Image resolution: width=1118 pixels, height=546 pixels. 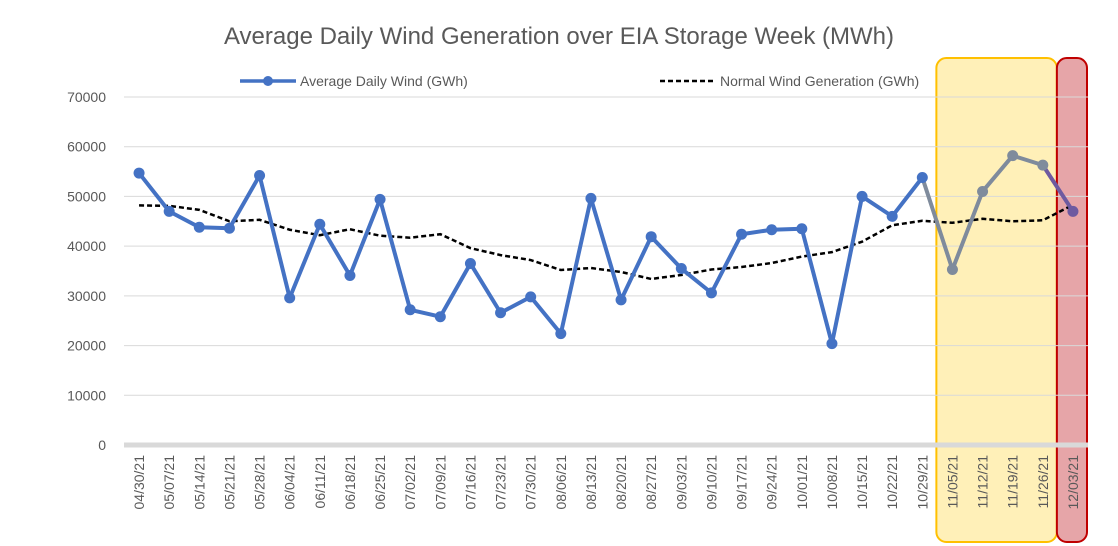 What do you see at coordinates (1043, 482) in the screenshot?
I see `x-tick-label: 11/26/21` at bounding box center [1043, 482].